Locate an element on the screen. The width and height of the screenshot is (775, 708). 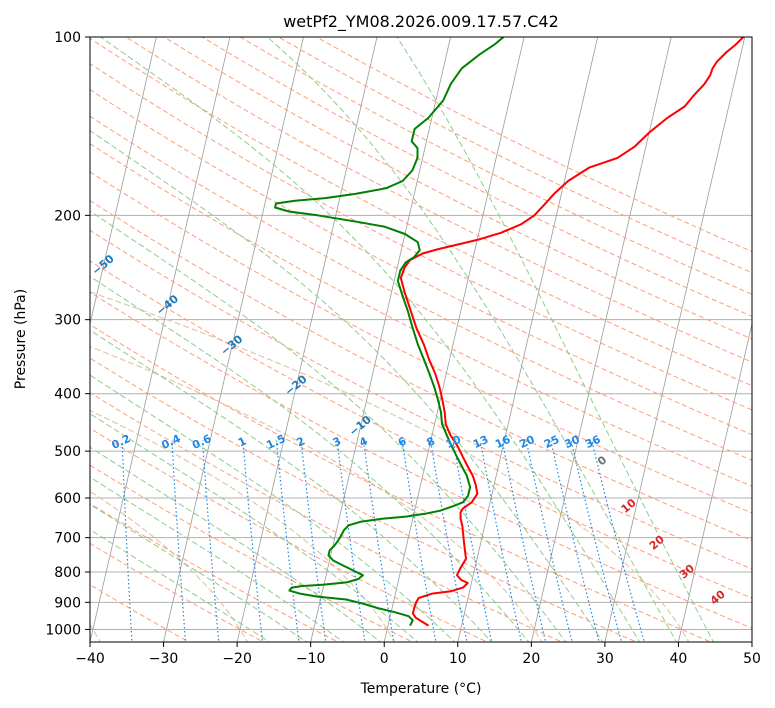
y-tick-label: 100 is located at coordinates (67, 38).